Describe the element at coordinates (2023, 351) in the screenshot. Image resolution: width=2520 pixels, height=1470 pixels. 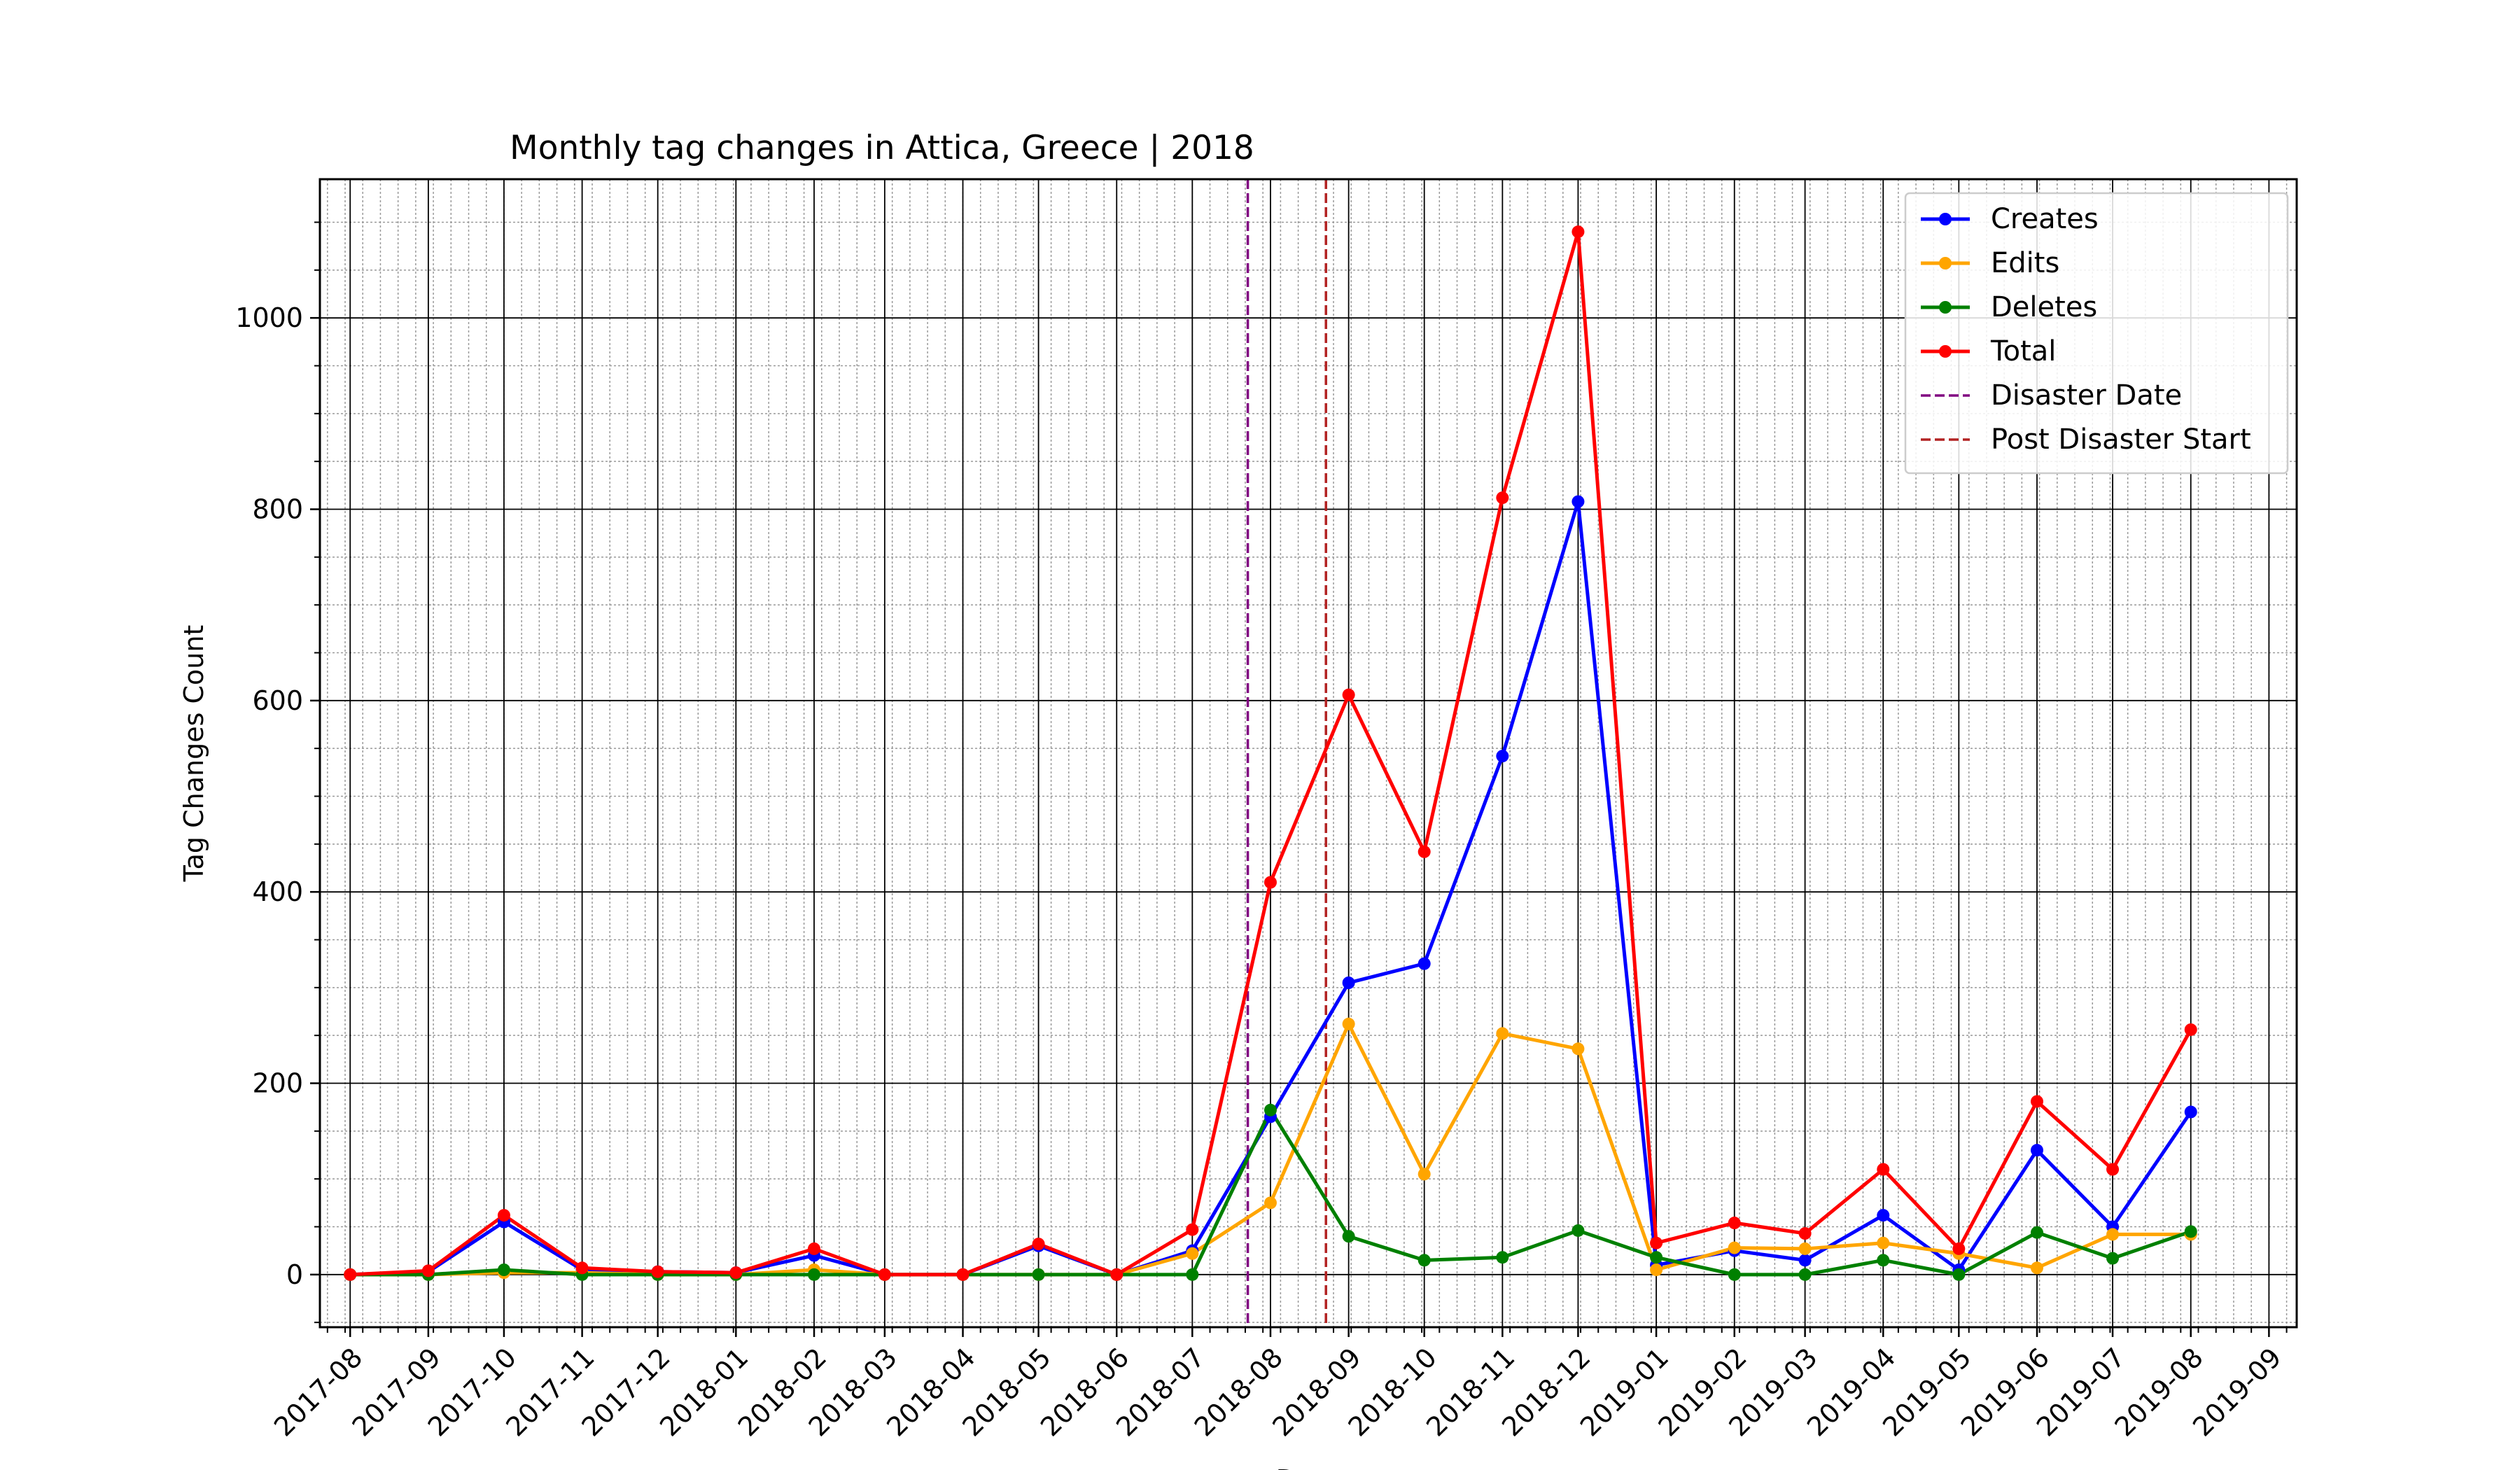
I see `legend-label-total: Total` at that location.